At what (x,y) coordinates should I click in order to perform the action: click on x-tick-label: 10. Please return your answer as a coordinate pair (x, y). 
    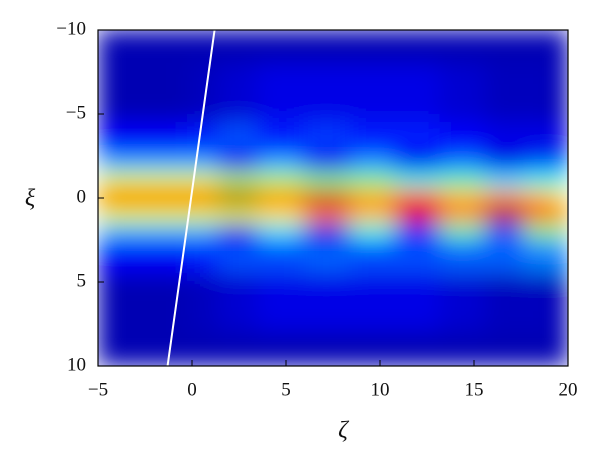
    Looking at the image, I should click on (380, 389).